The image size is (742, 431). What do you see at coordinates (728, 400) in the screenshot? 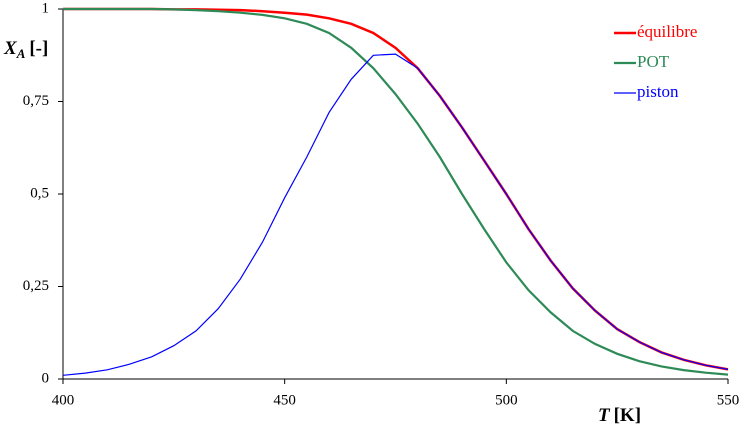
I see `x-tick-label: 550` at bounding box center [728, 400].